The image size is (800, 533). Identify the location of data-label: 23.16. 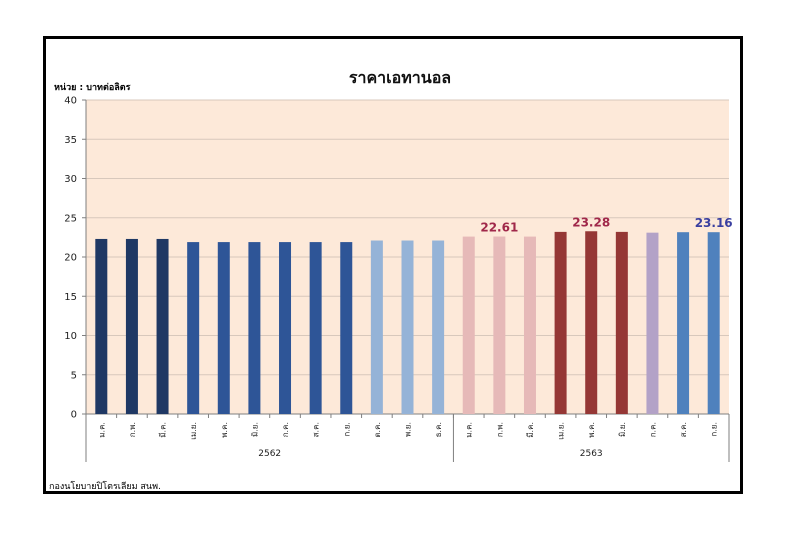
(714, 223).